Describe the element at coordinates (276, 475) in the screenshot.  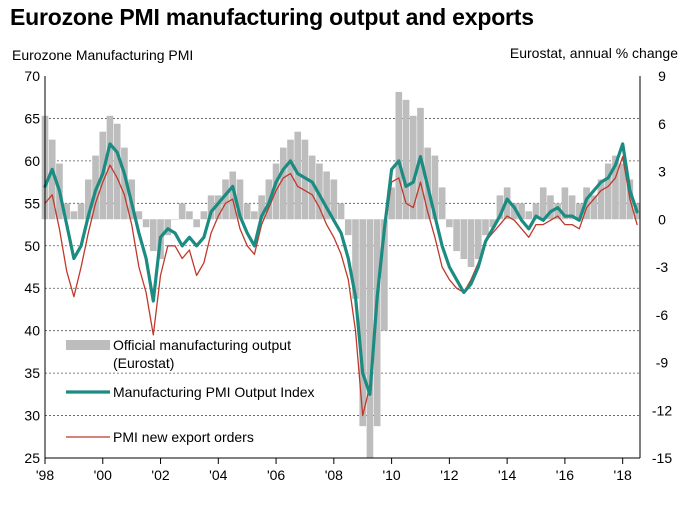
I see `x-tick-label: '06` at that location.